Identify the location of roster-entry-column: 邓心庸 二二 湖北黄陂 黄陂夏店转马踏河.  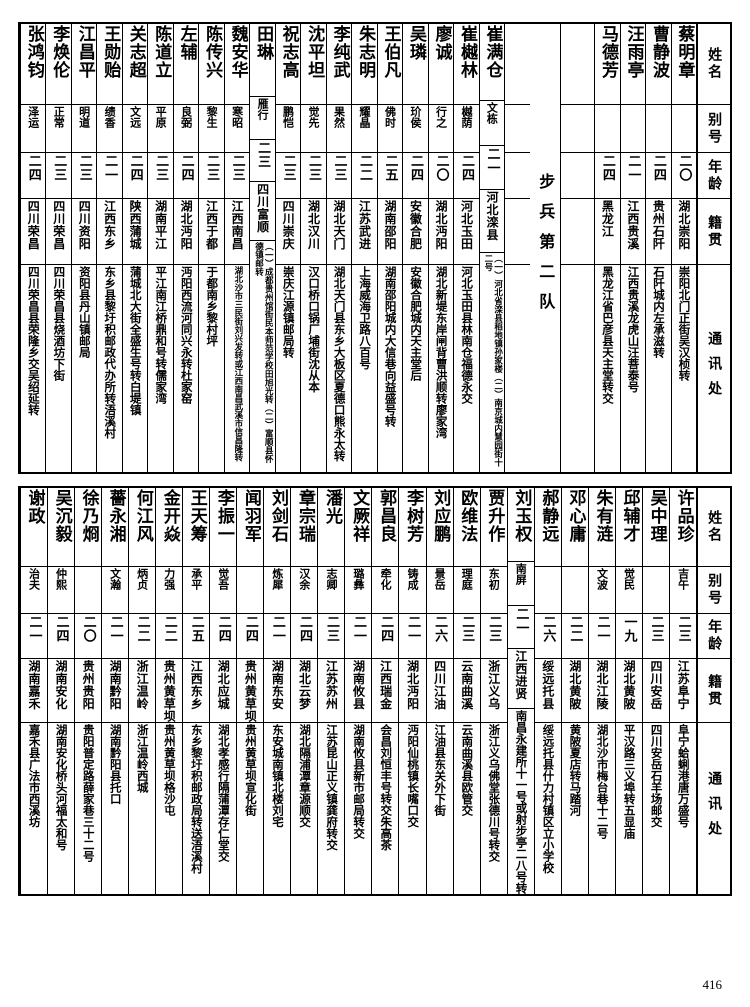
(574, 691).